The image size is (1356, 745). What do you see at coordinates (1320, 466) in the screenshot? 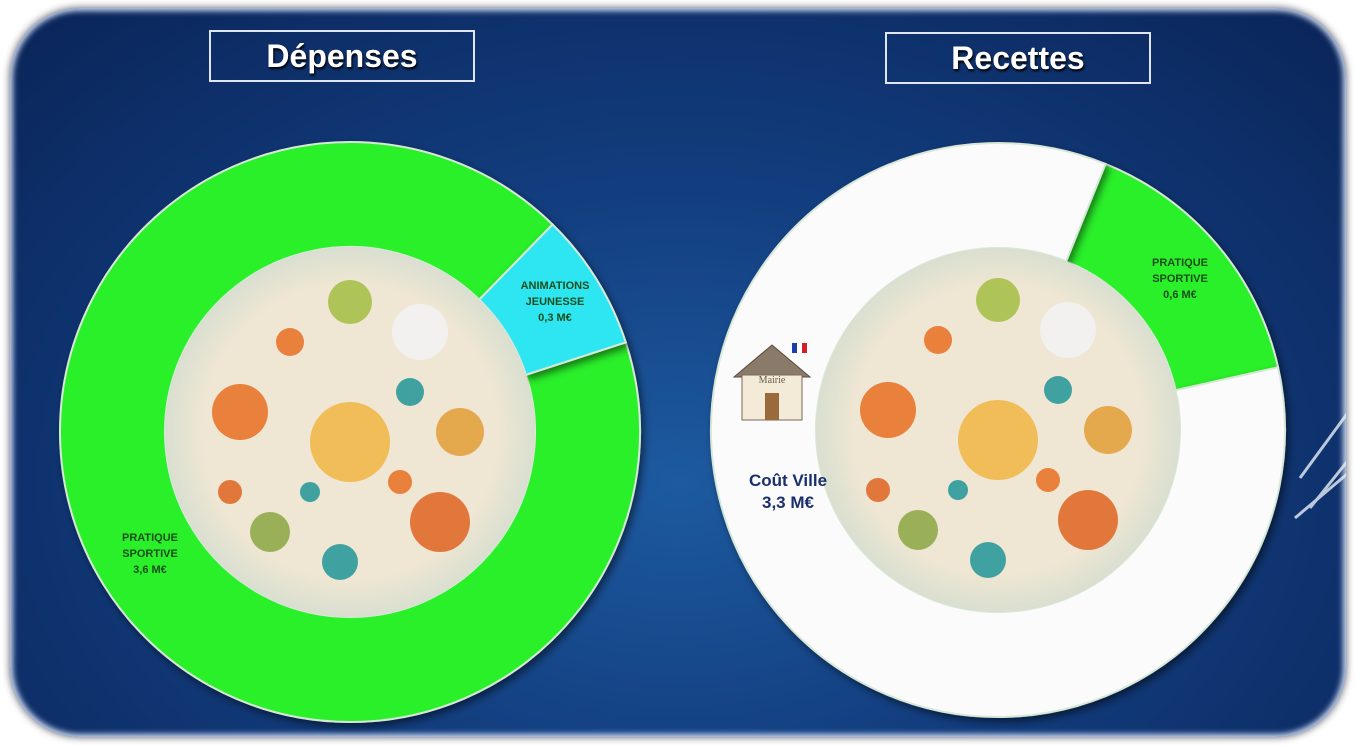
I see `decor` at bounding box center [1320, 466].